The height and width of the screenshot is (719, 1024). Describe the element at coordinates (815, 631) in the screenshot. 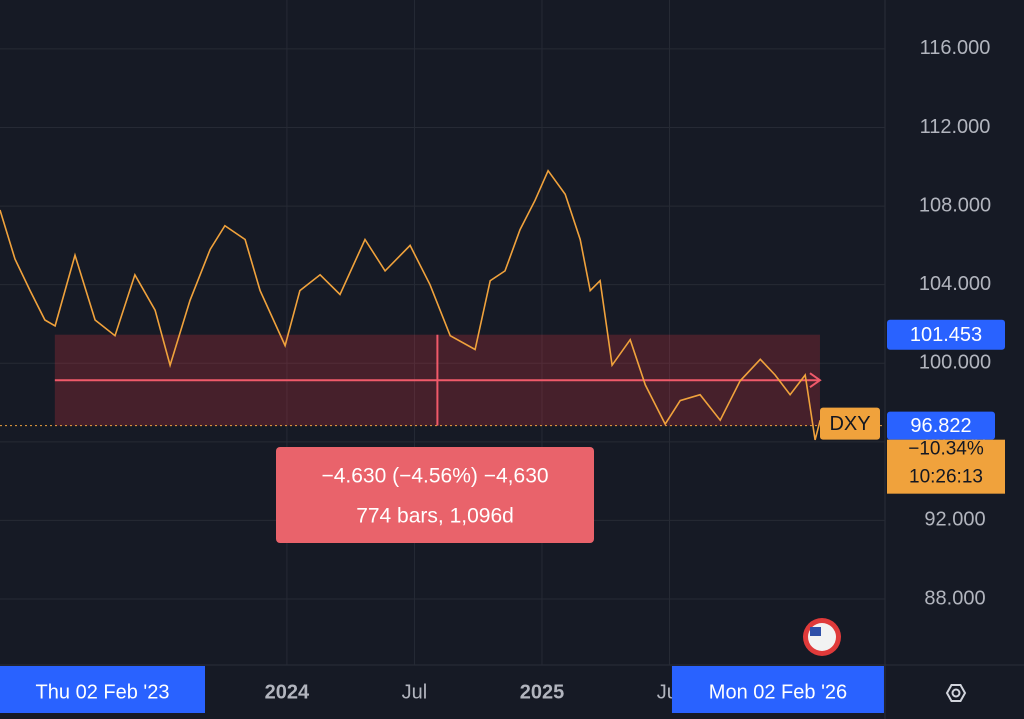

I see `event-flag-canton` at that location.